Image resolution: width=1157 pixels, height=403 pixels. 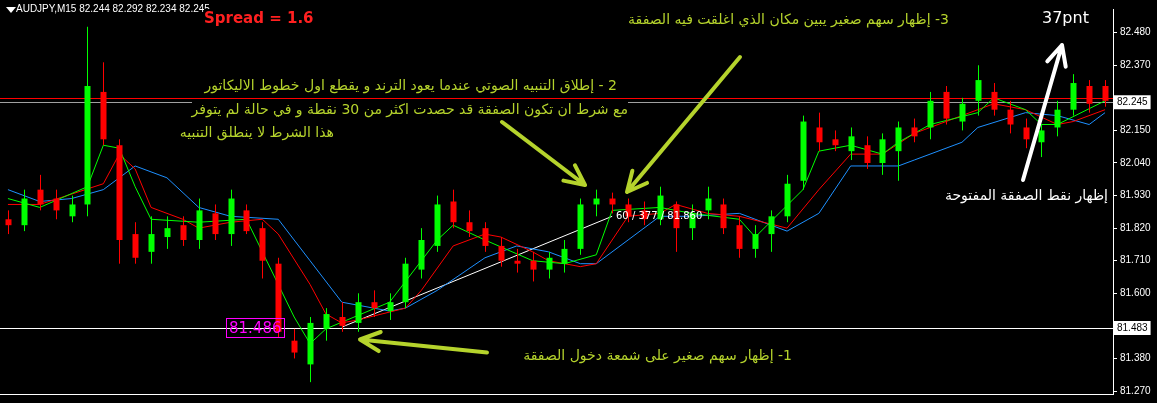 What do you see at coordinates (1136, 195) in the screenshot?
I see `y-tick-label: 81.930` at bounding box center [1136, 195].